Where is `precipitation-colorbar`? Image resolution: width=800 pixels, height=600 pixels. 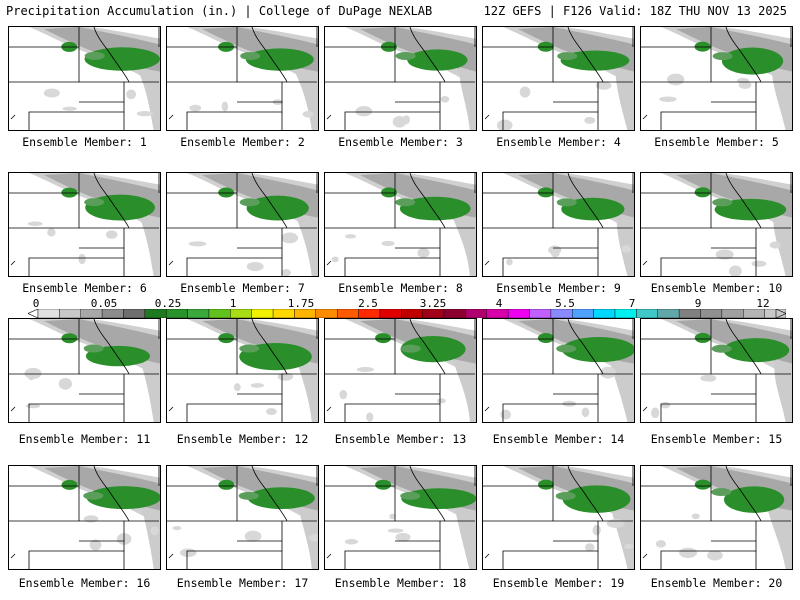 precipitation-colorbar is located at coordinates (407, 313).